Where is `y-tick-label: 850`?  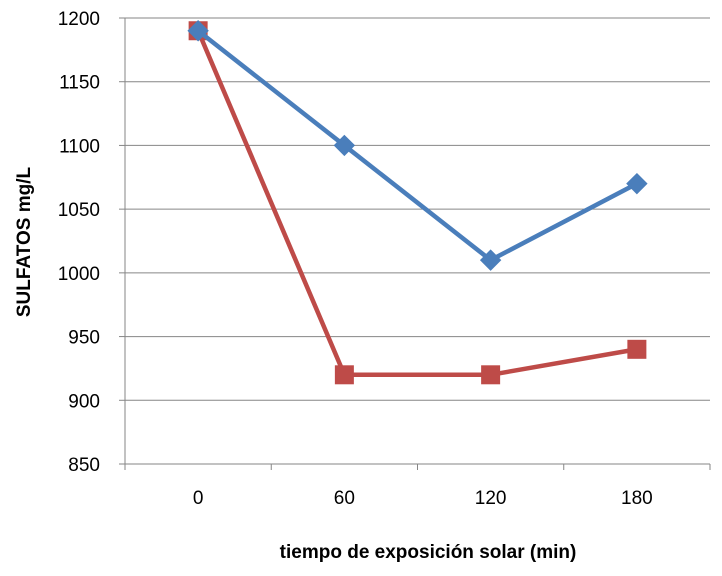 y-tick-label: 850 is located at coordinates (84, 465).